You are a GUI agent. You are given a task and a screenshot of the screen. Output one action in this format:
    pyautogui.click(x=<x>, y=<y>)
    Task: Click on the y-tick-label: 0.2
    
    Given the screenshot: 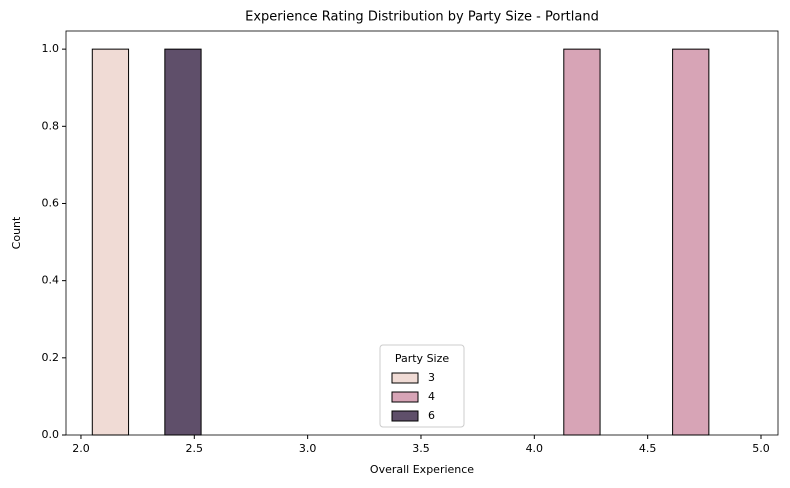 What is the action you would take?
    pyautogui.click(x=51, y=357)
    